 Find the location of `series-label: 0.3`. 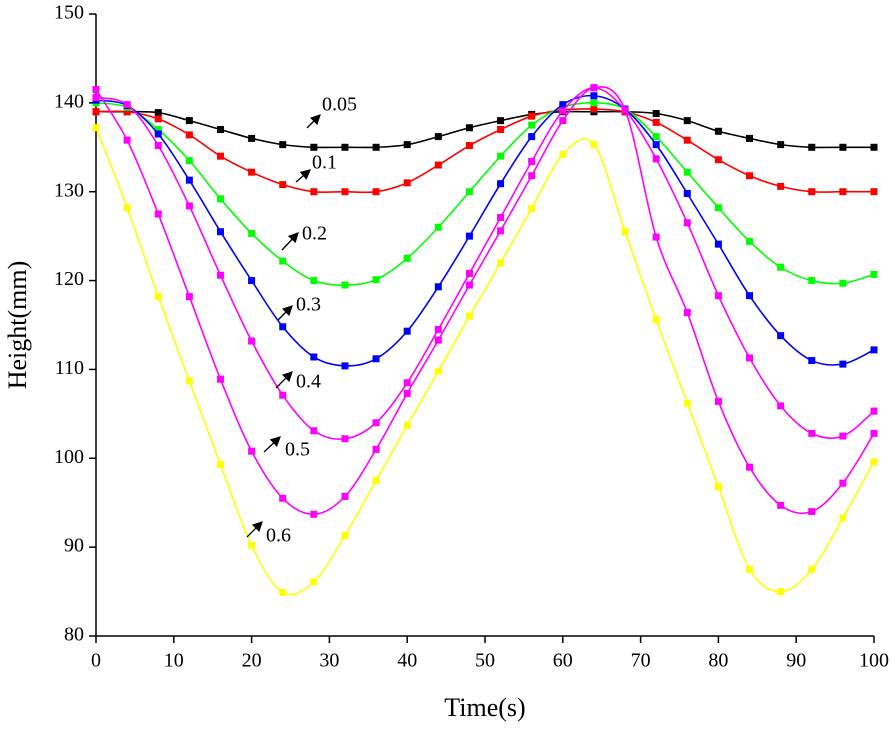

series-label: 0.3 is located at coordinates (308, 305).